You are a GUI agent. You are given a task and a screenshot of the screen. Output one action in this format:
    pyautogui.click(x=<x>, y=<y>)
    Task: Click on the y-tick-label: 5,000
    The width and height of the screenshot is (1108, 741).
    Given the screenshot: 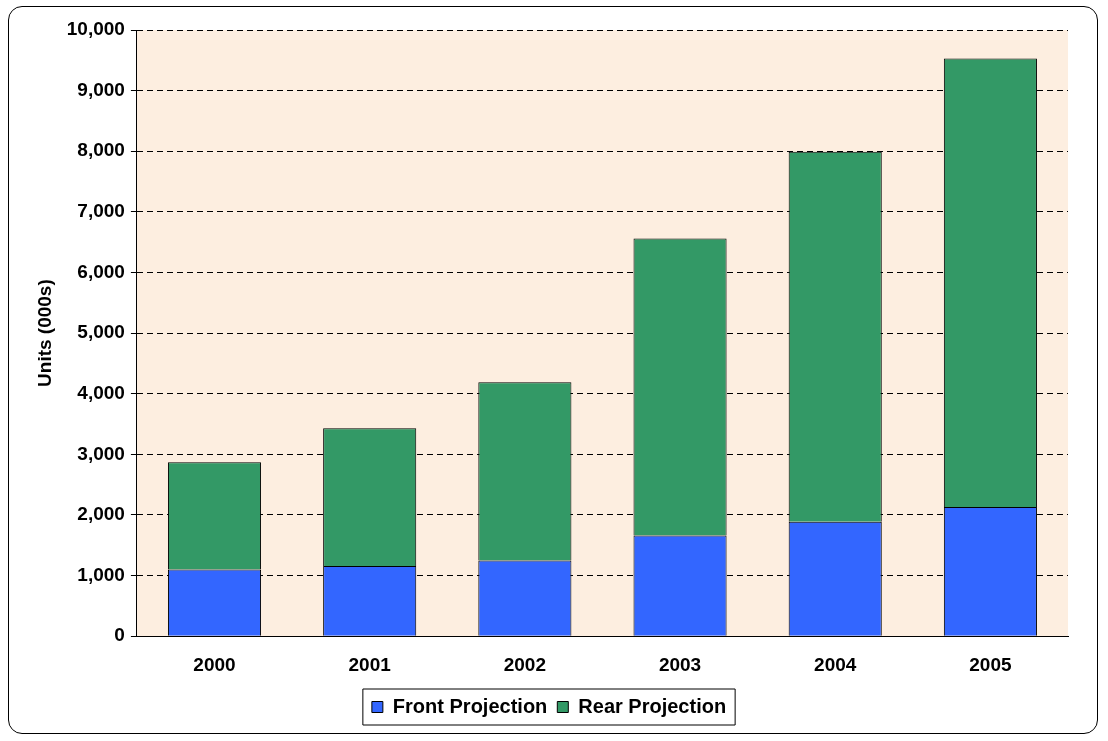 What is the action you would take?
    pyautogui.click(x=101, y=332)
    